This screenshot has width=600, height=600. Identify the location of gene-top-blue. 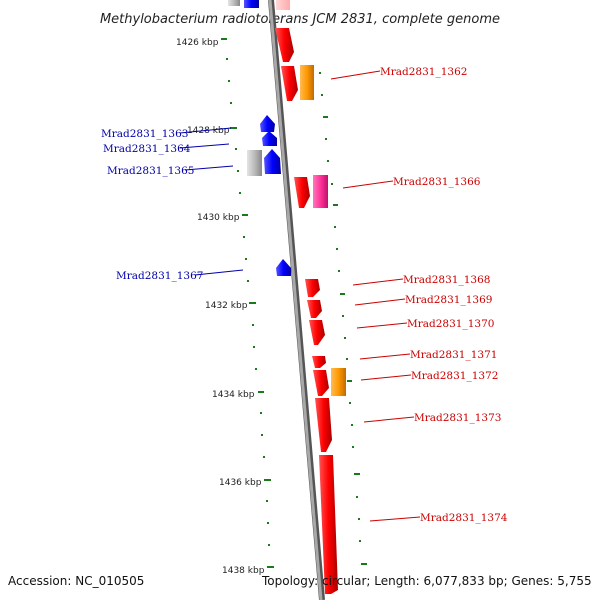
(251, 4).